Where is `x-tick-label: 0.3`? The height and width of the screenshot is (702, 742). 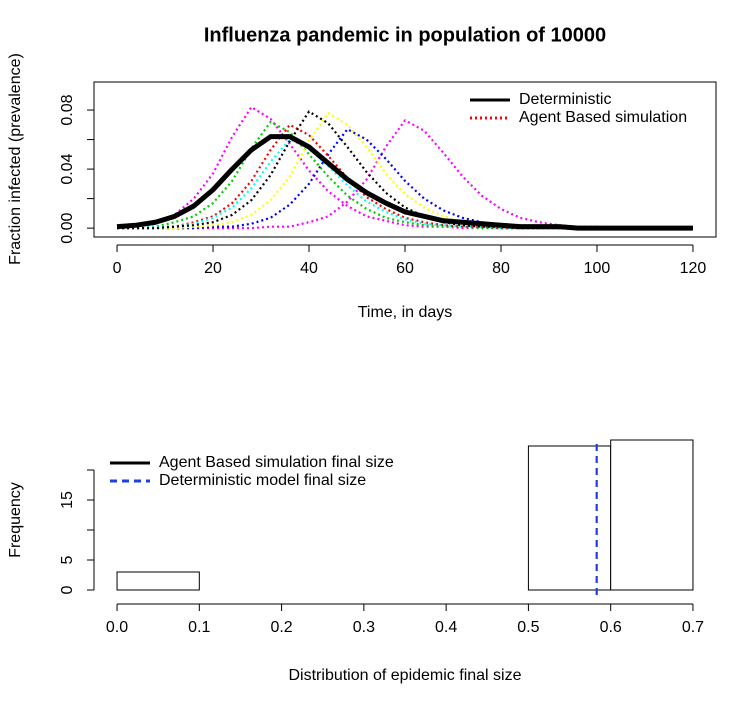
x-tick-label: 0.3 is located at coordinates (364, 627).